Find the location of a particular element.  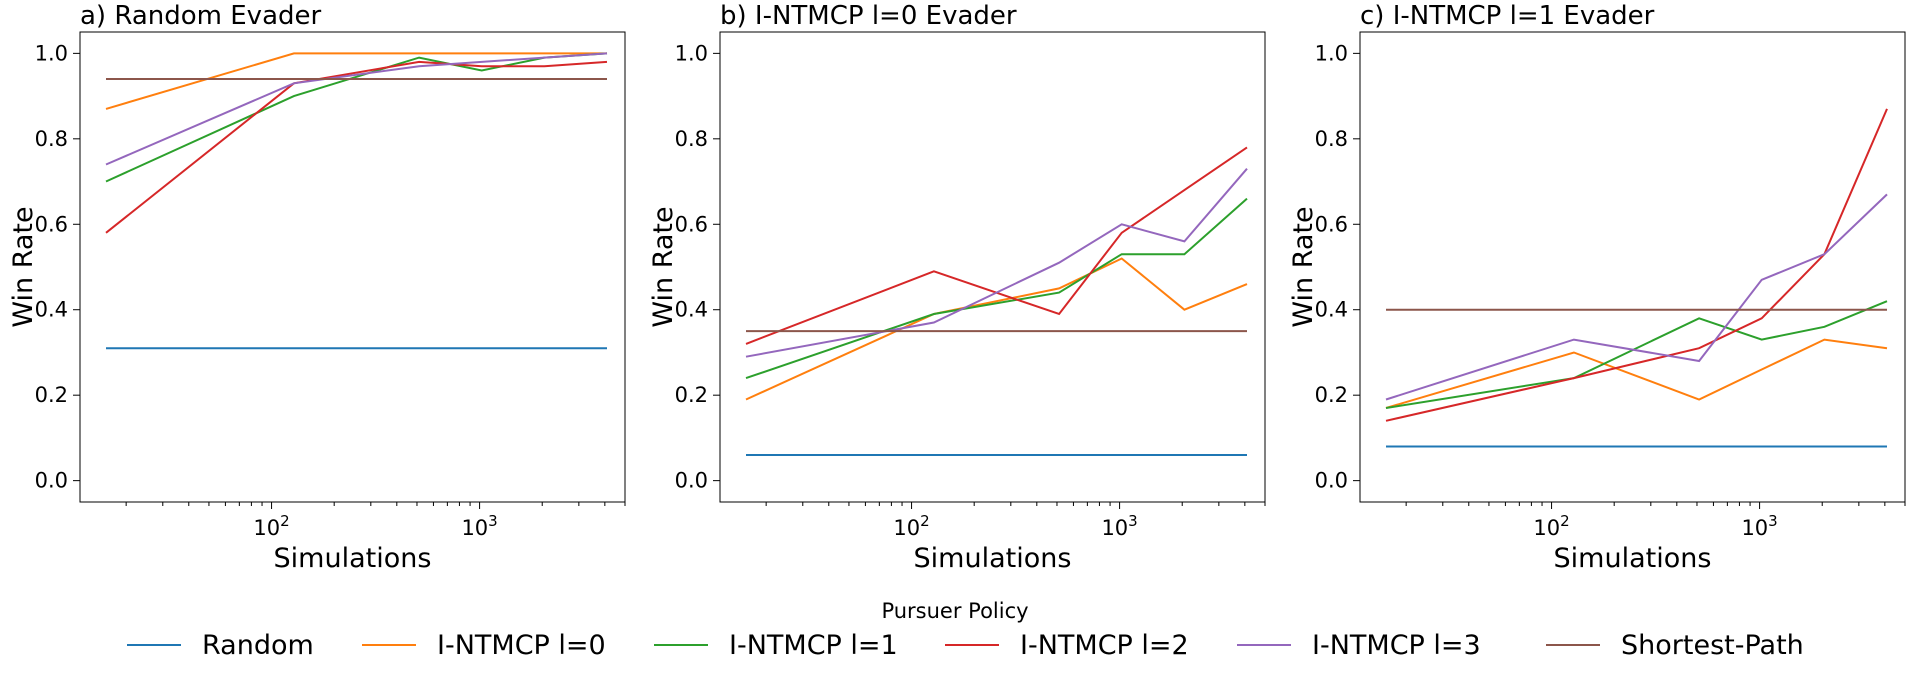

legend-item-i-ntmcp-l-3: I-NTMCP l=3 is located at coordinates (1359, 645).